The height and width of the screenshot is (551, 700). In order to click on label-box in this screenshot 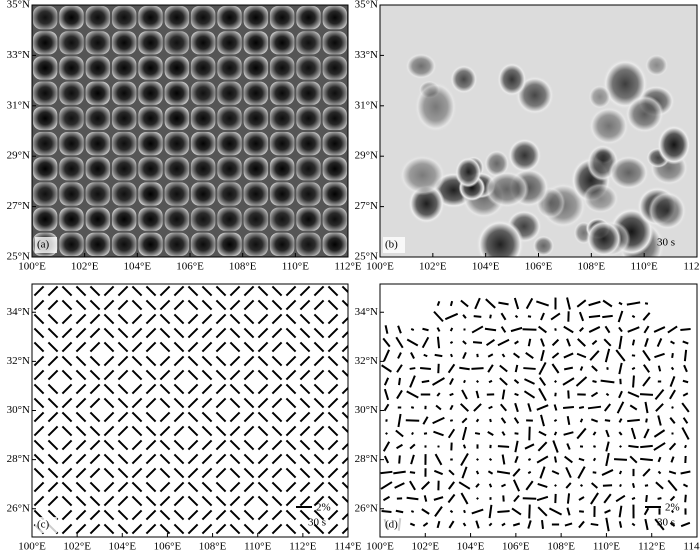, I will do `click(394, 525)`.